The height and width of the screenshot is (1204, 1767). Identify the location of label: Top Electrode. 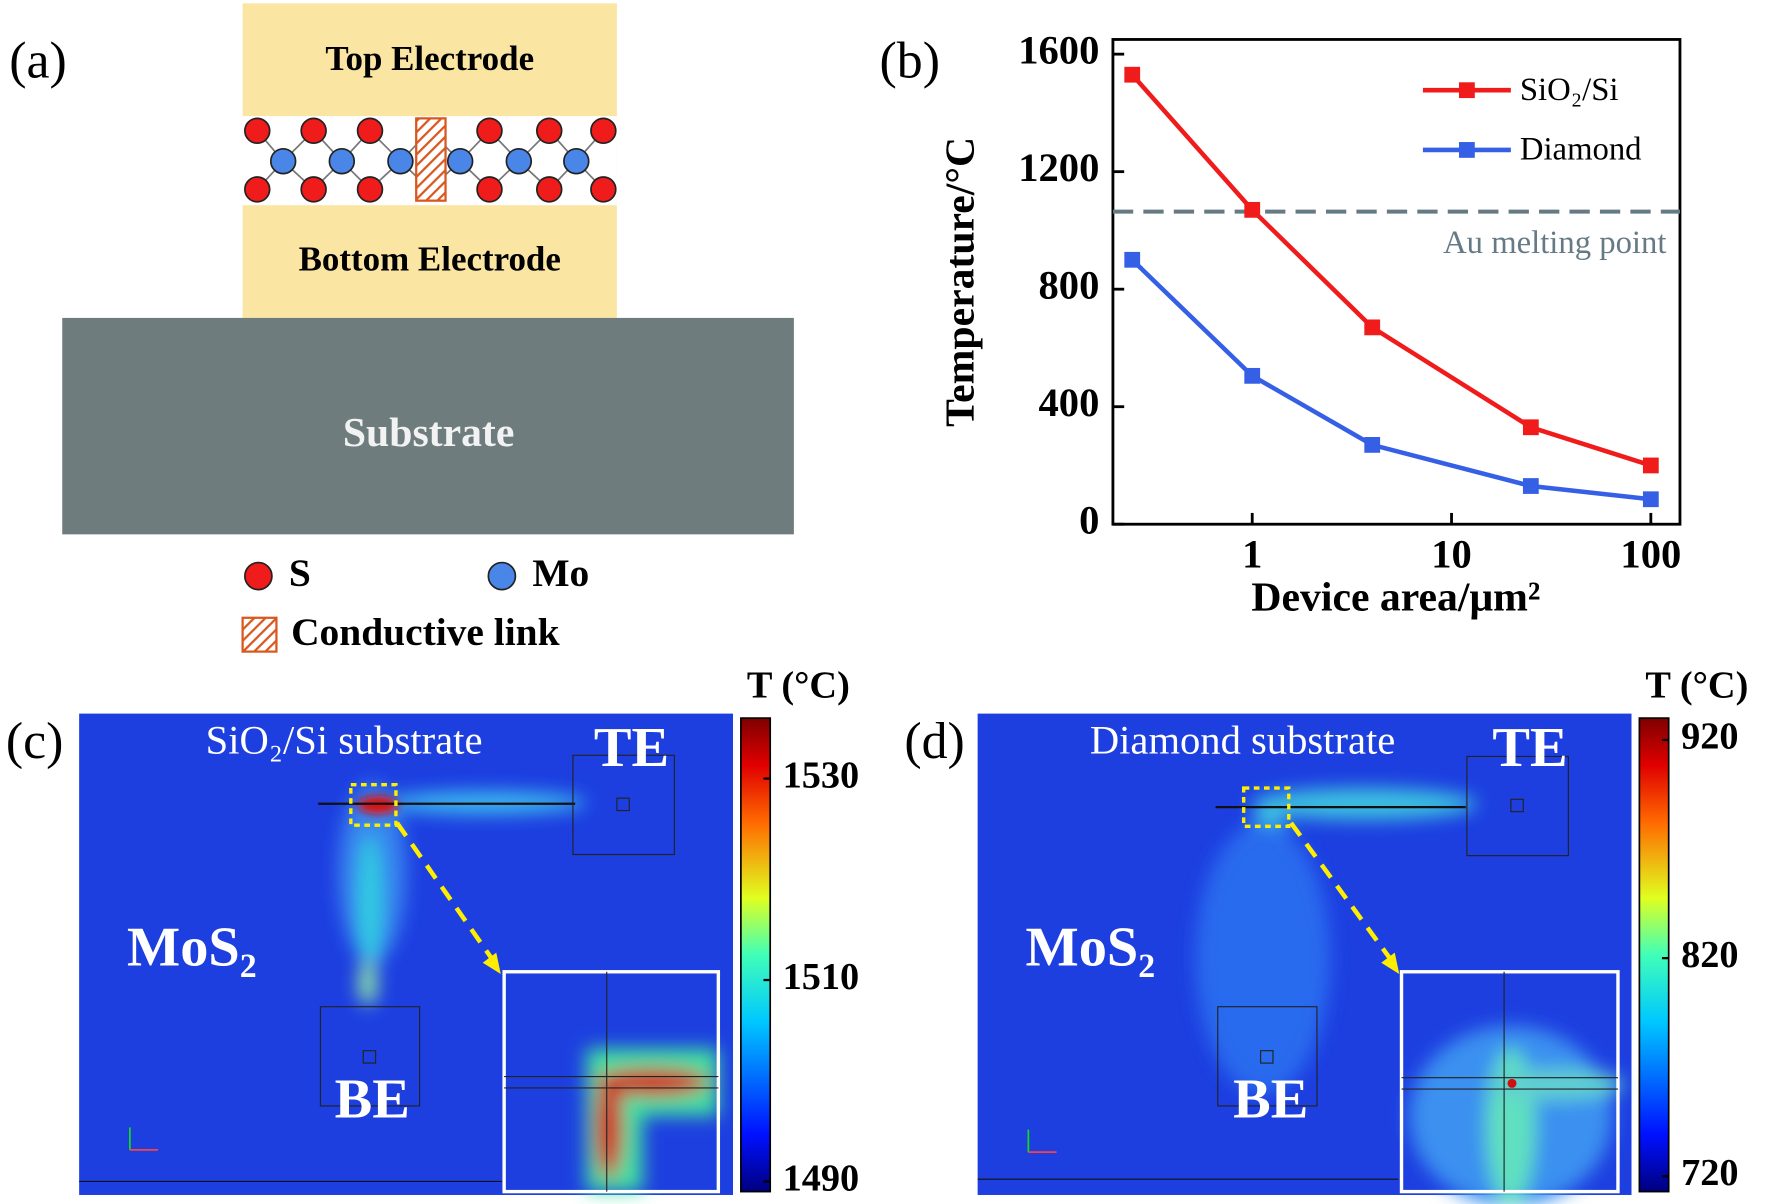
(429, 58).